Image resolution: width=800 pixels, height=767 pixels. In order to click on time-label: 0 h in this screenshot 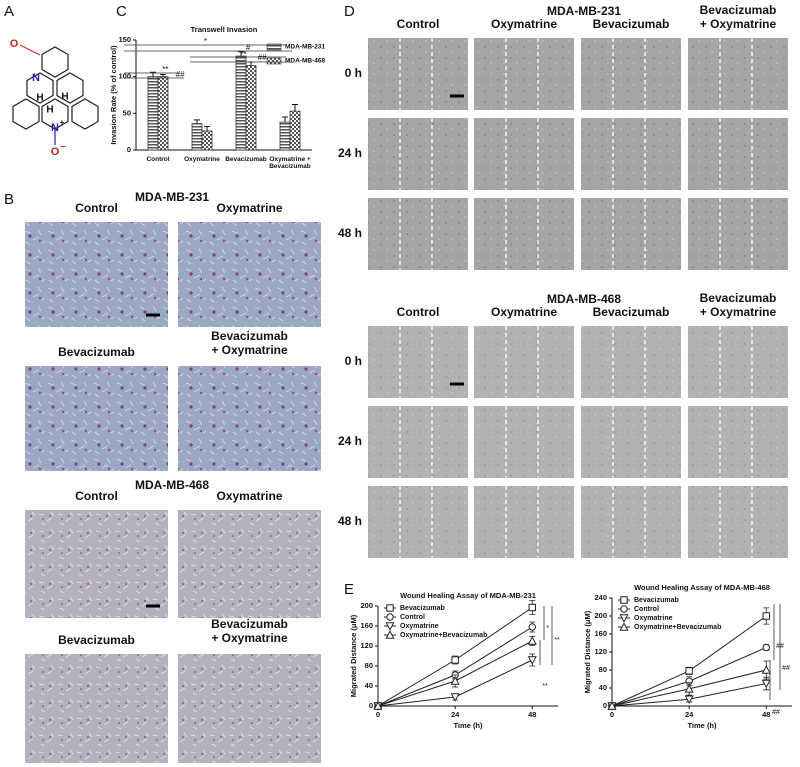, I will do `click(353, 361)`.